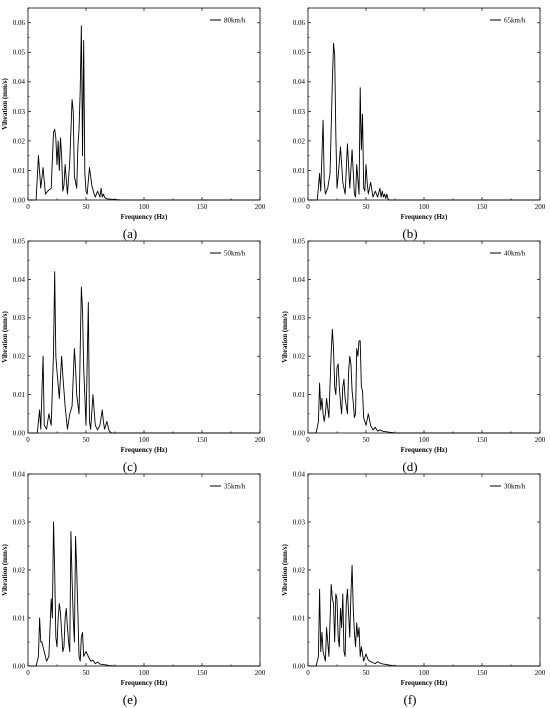 This screenshot has height=708, width=550. What do you see at coordinates (515, 486) in the screenshot?
I see `legend-label: 30km/h` at bounding box center [515, 486].